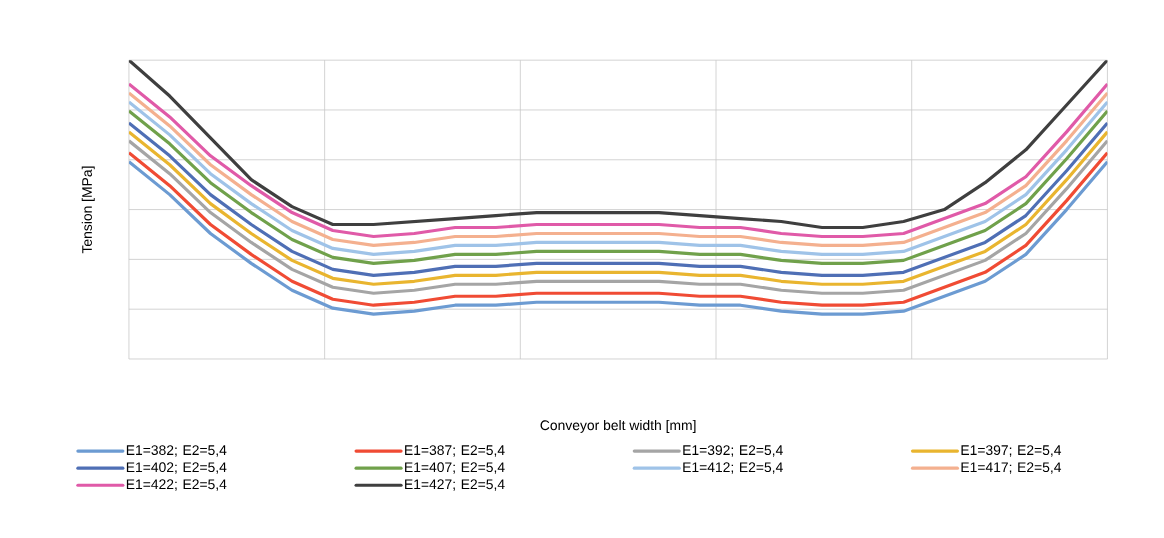  What do you see at coordinates (455, 468) in the screenshot?
I see `legend-label: E1=407; E2=5,4` at bounding box center [455, 468].